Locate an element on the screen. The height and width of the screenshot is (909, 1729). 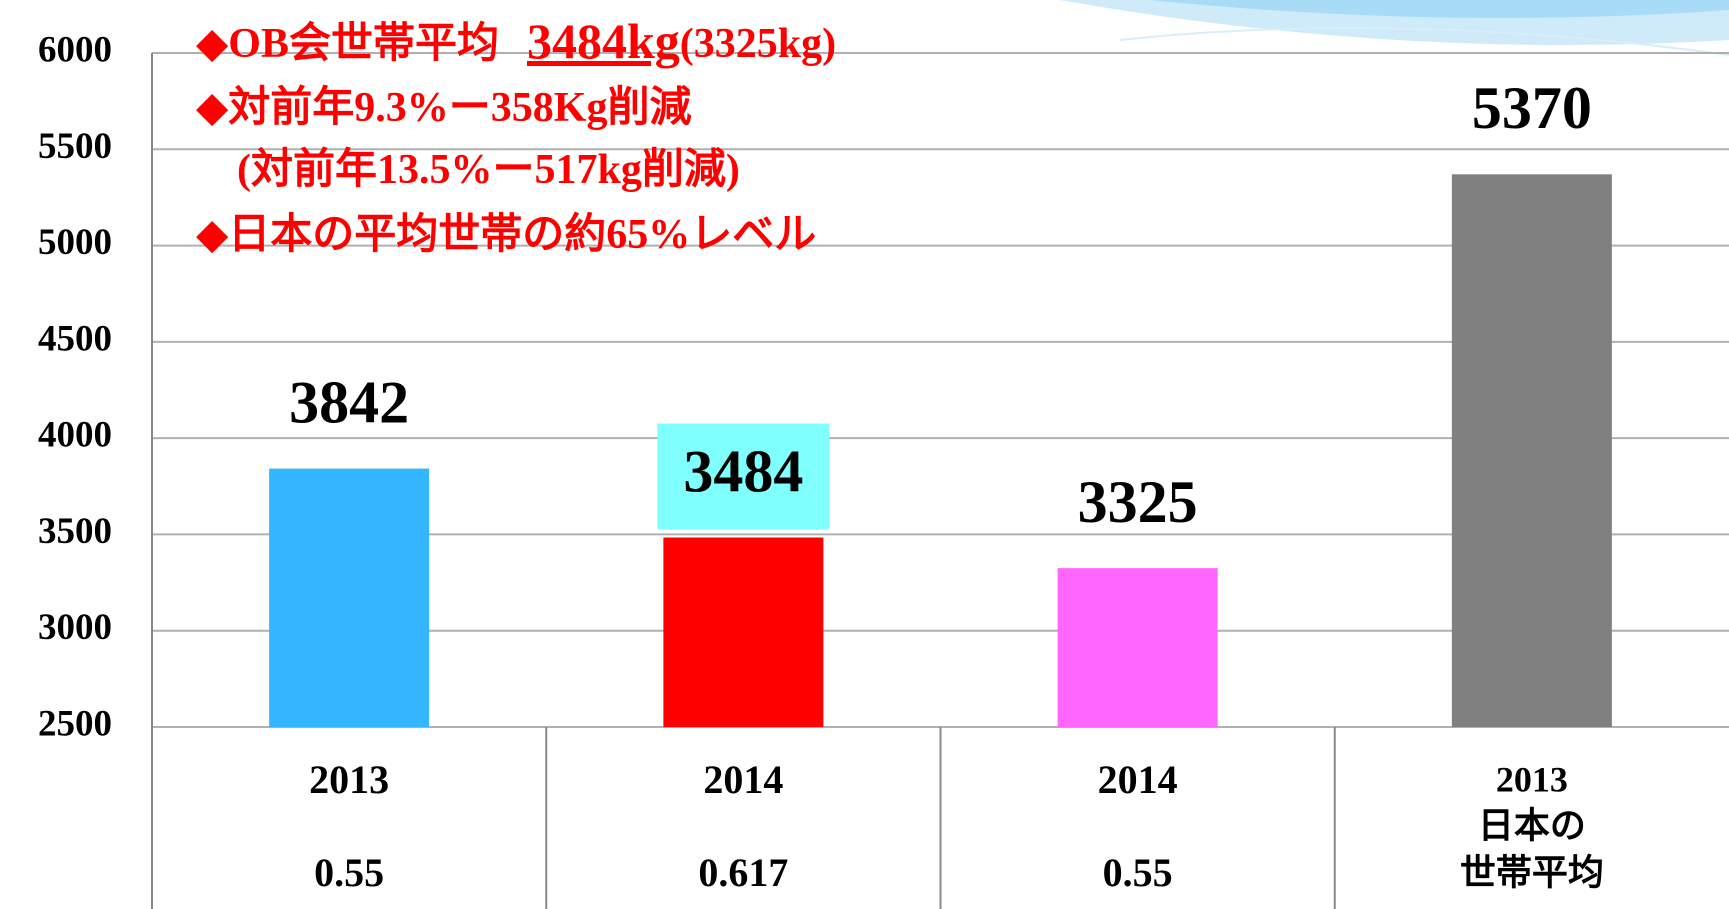
annotation: ◆日本の平均世帯の約65%レベル is located at coordinates (506, 234).